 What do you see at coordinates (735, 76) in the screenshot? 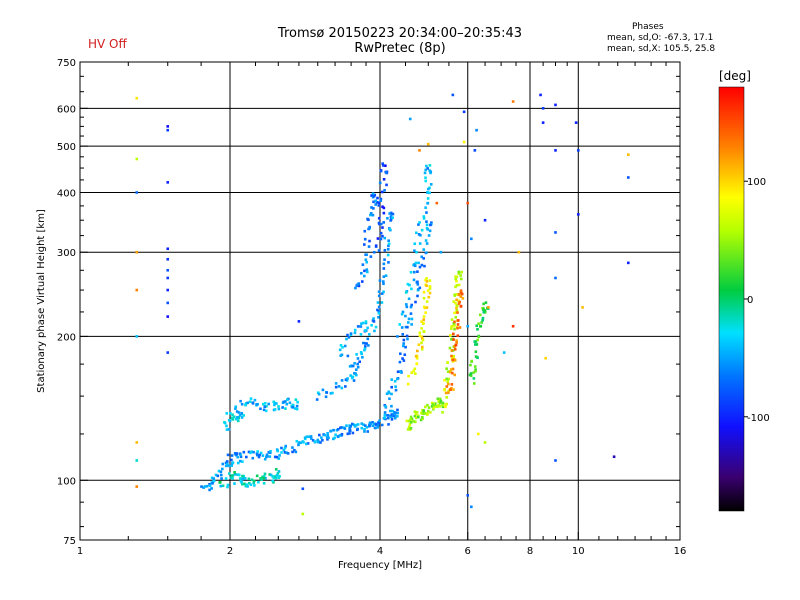
I see `colorbar-unit-label: [deg]` at bounding box center [735, 76].